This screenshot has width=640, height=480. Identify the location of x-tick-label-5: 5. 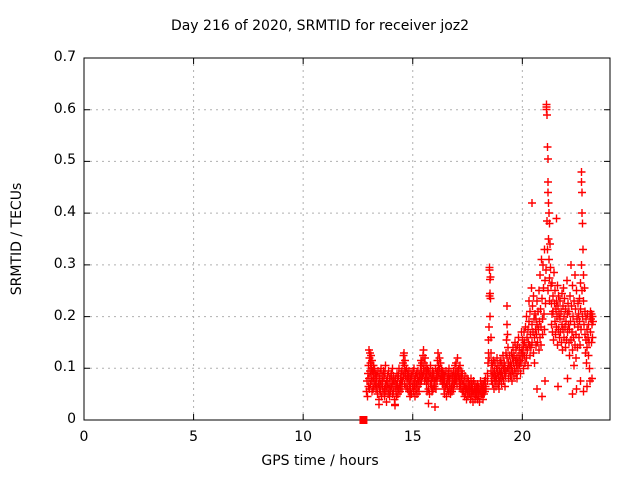
(194, 437).